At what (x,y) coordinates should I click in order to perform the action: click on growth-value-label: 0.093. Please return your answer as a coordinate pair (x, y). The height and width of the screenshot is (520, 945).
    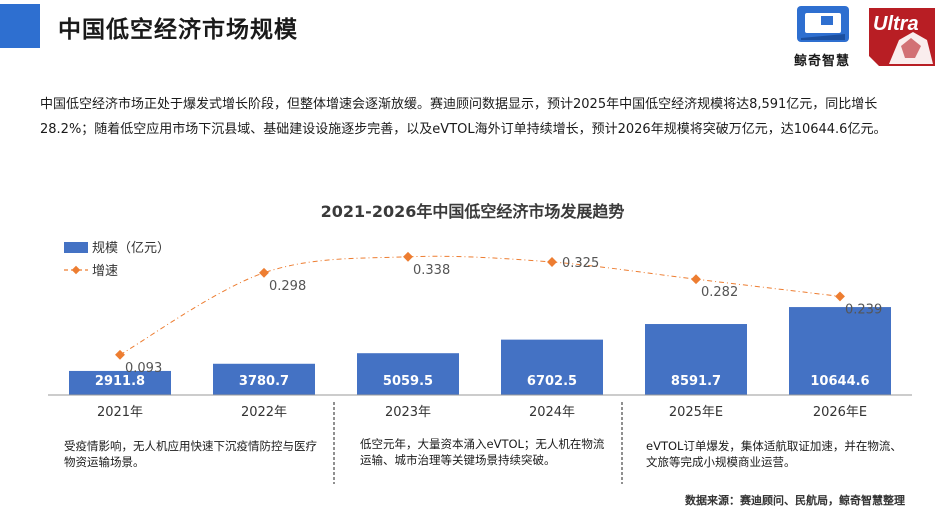
    Looking at the image, I should click on (143, 368).